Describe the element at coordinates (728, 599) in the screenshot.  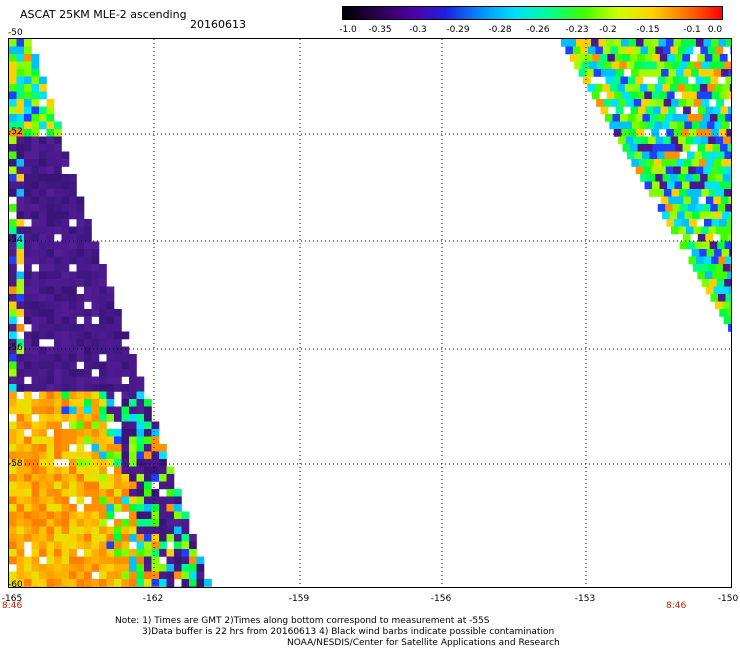
I see `lon-label: -150` at that location.